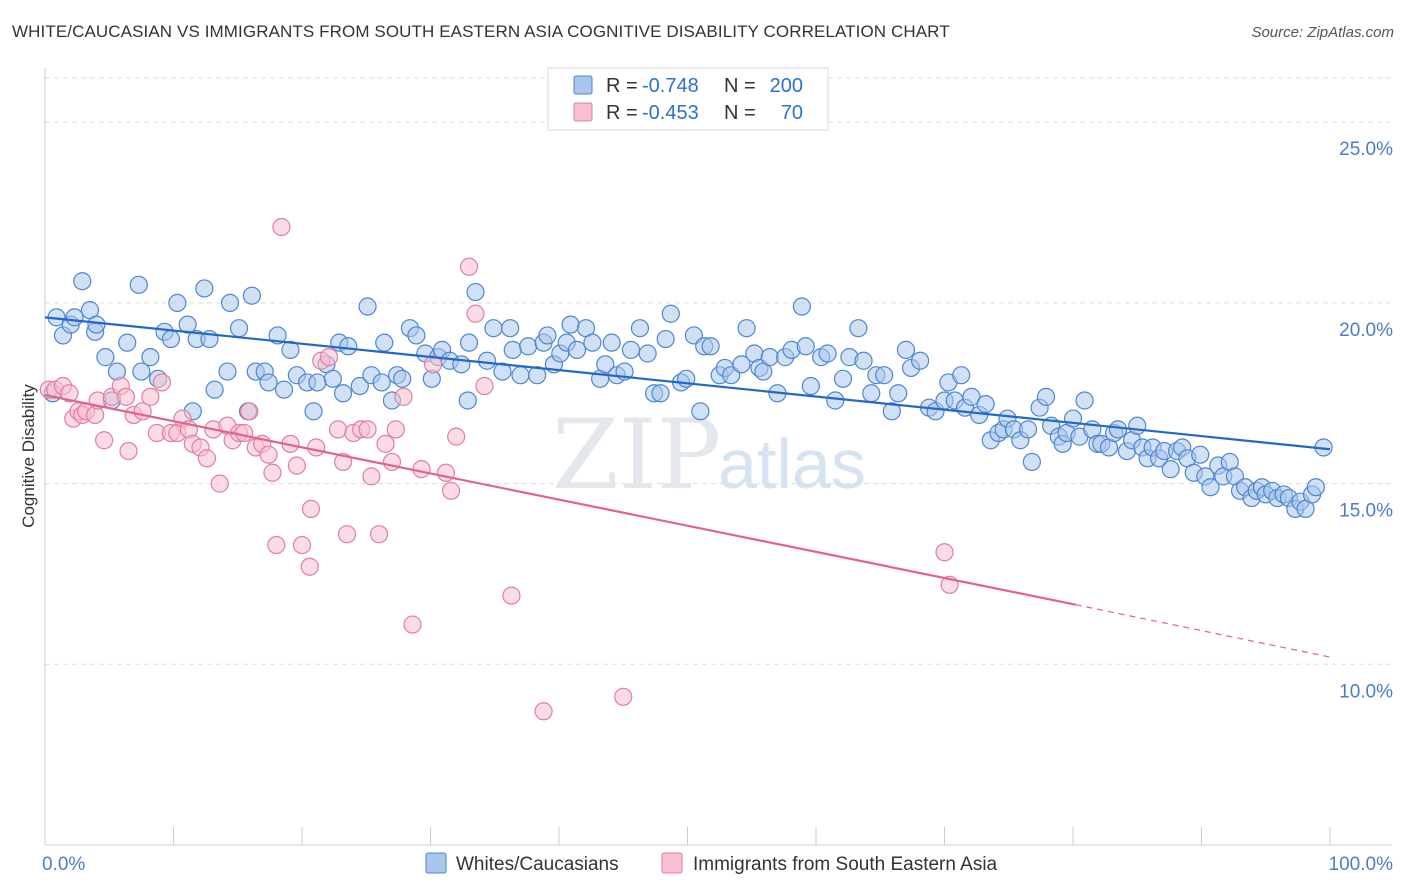 This screenshot has height=892, width=1406. What do you see at coordinates (1322, 32) in the screenshot?
I see `chart-source: Source: ZipAtlas.com` at bounding box center [1322, 32].